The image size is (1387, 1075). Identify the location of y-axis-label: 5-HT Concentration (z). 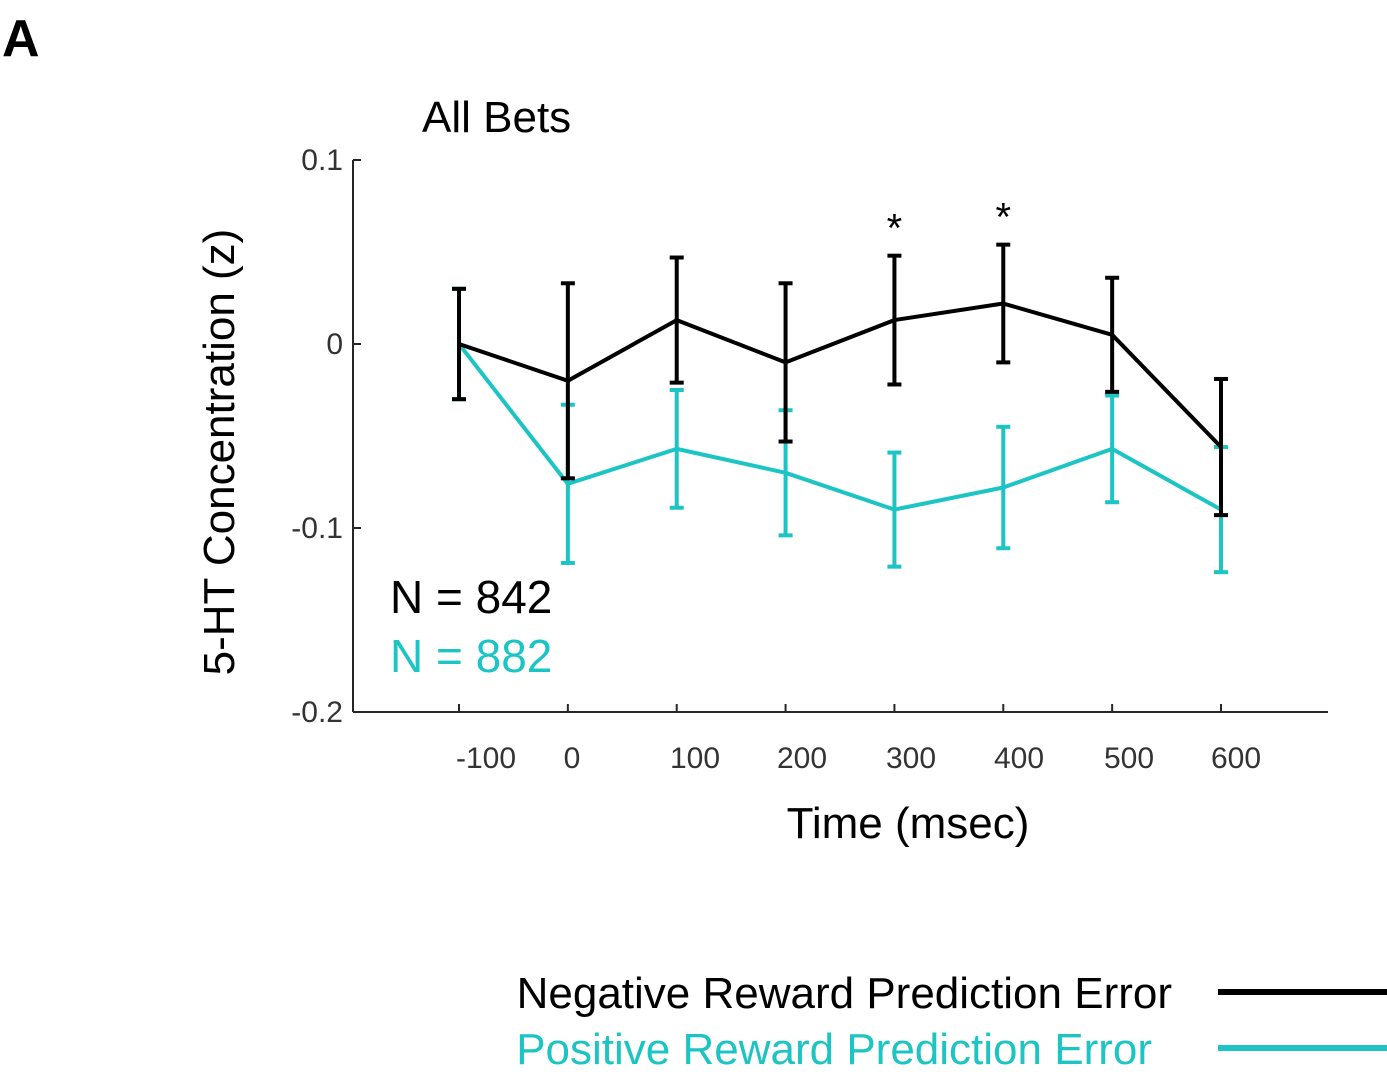
(219, 452).